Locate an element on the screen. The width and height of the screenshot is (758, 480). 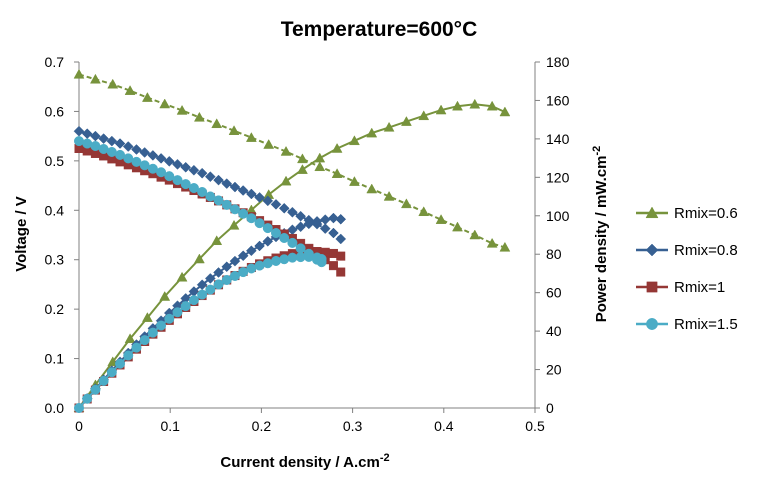
x-tick-label: 0.1 is located at coordinates (170, 426).